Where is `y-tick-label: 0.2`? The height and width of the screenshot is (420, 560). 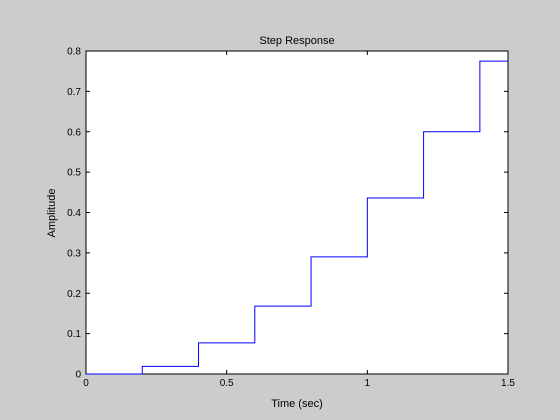 y-tick-label: 0.2 is located at coordinates (74, 294).